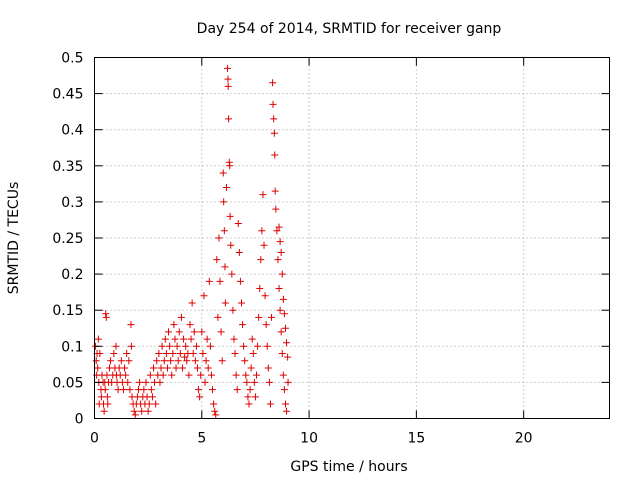 This screenshot has width=640, height=480. What do you see at coordinates (309, 439) in the screenshot?
I see `x-tick-label: 10` at bounding box center [309, 439].